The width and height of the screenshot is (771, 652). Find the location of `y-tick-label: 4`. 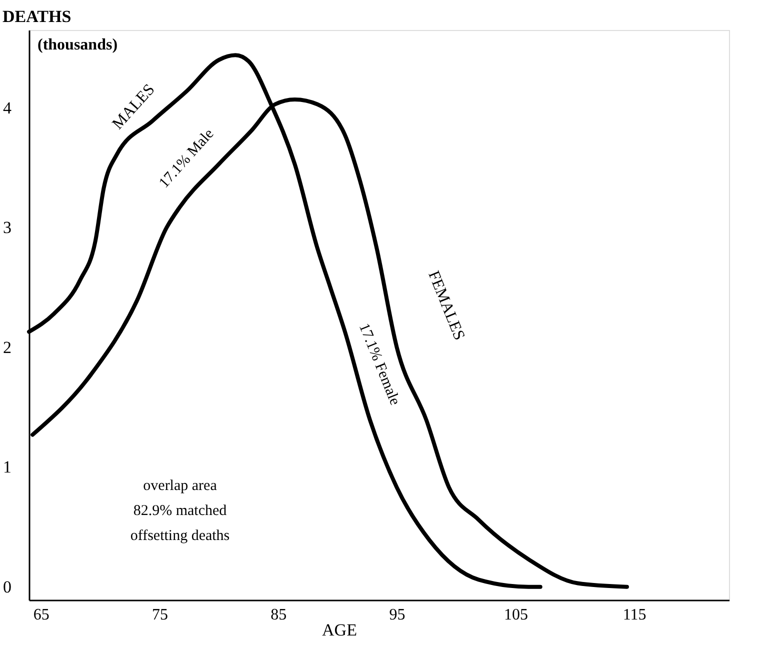

y-tick-label: 4 is located at coordinates (7, 108).